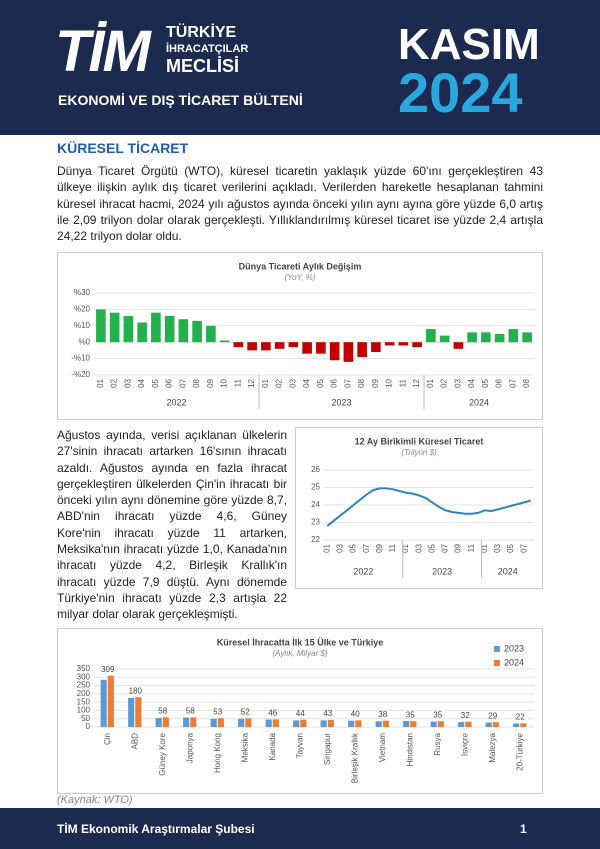  Describe the element at coordinates (519, 751) in the screenshot. I see `x-tick-label: 20-Türkiye` at that location.